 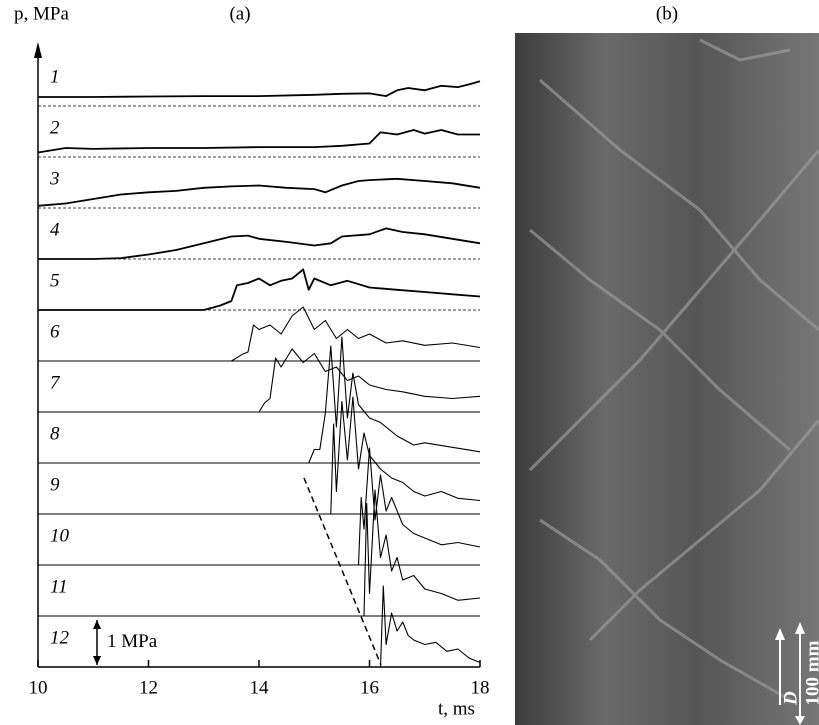 I want to click on series-label: 3, so click(x=54, y=178).